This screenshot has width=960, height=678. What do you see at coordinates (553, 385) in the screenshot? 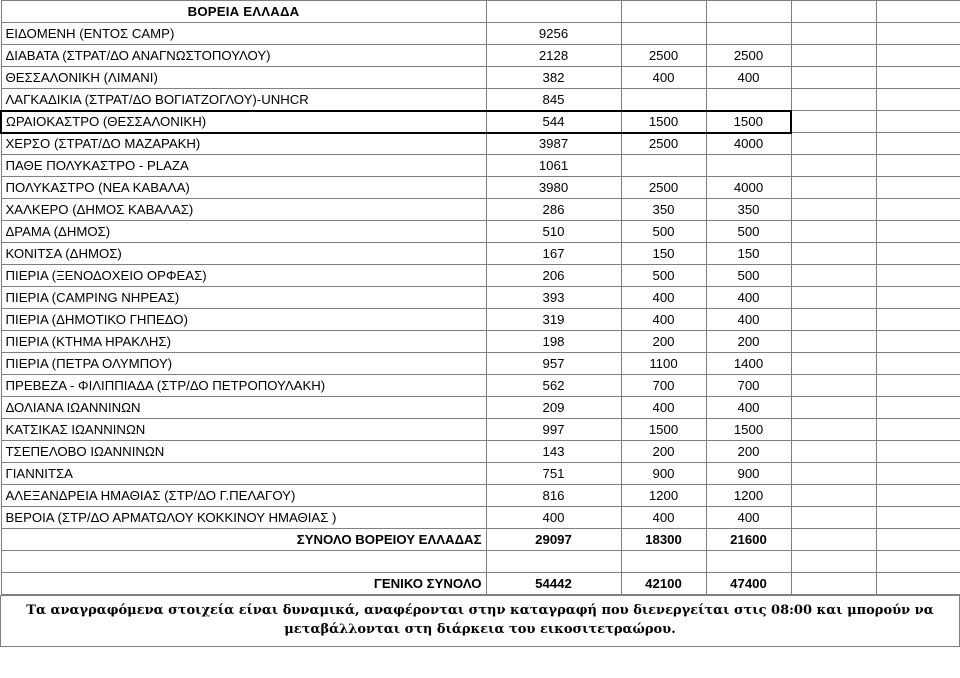
I see `row-value-cell-1: 562` at bounding box center [553, 385].